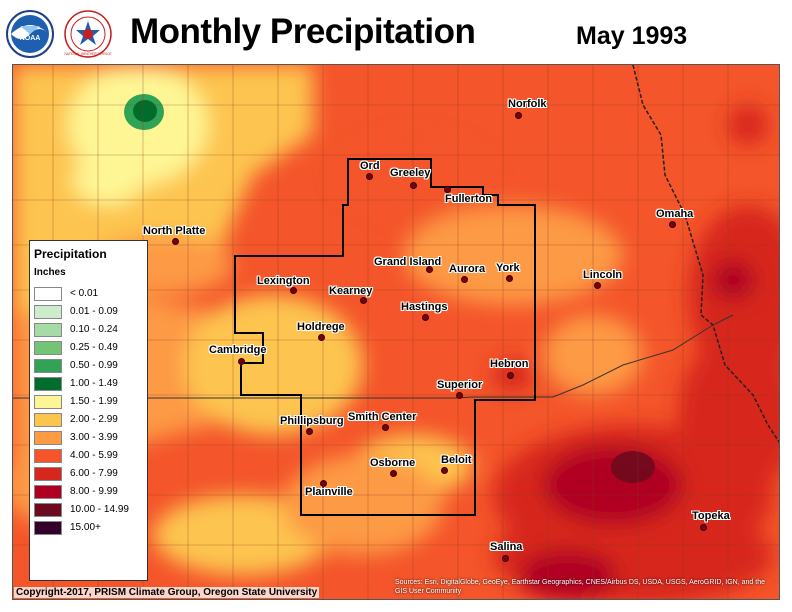 The width and height of the screenshot is (792, 612). Describe the element at coordinates (88, 54) in the screenshot. I see `nws-logo-text: NATIONAL WEATHER SERVICE` at that location.